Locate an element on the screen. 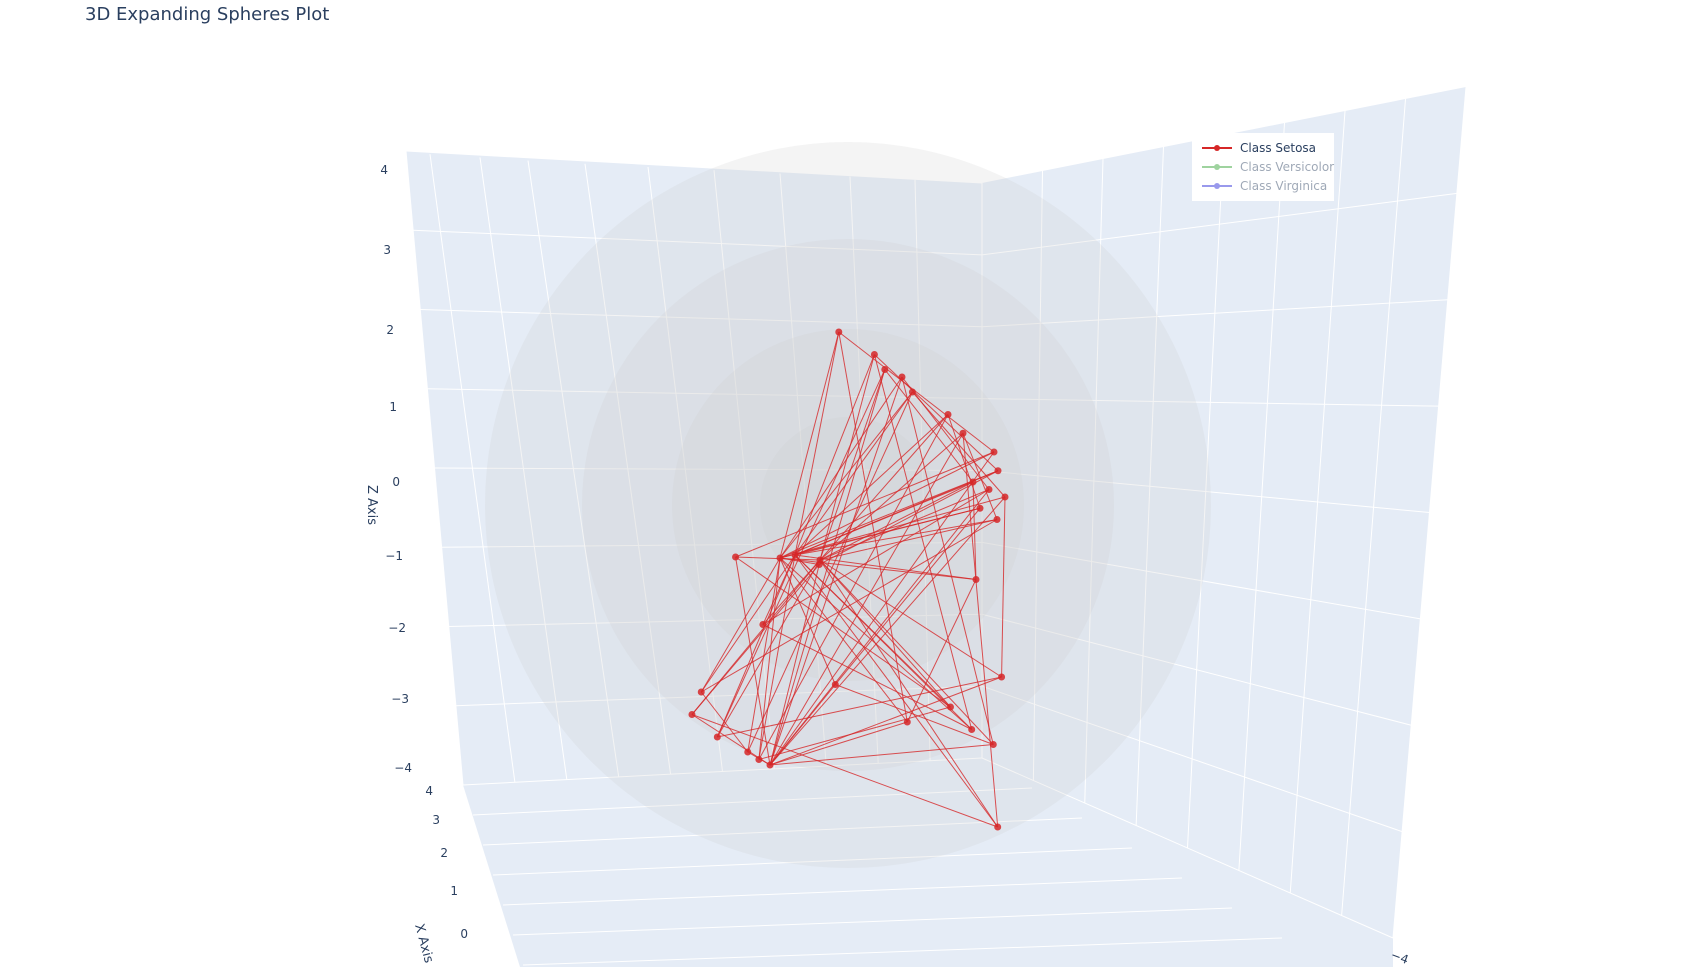  legend-item: Class Virginica is located at coordinates (1264, 186).